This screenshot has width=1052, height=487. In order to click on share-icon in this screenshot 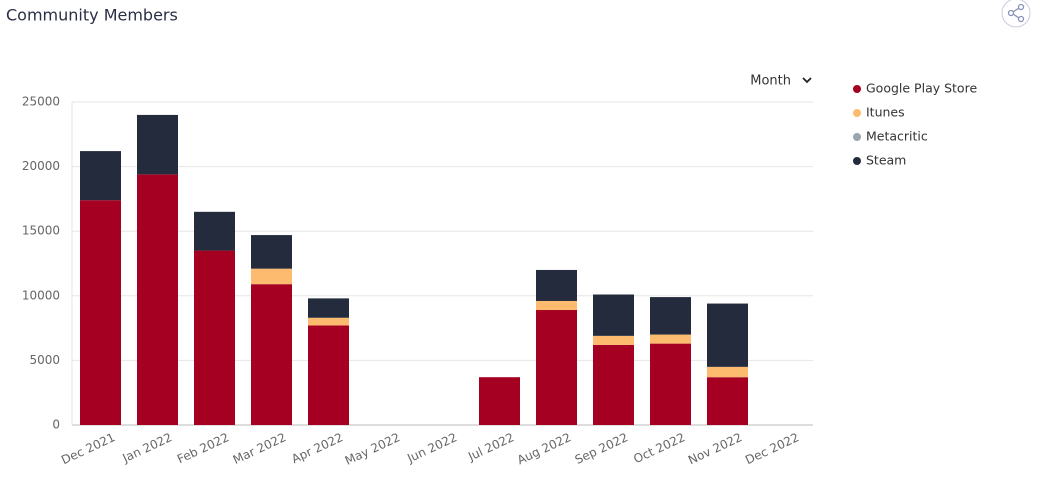, I will do `click(1016, 13)`.